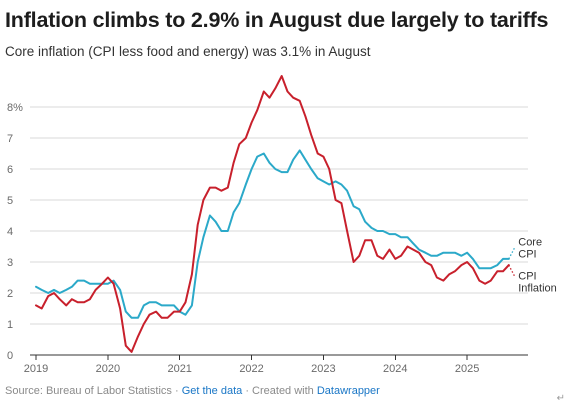 The width and height of the screenshot is (567, 406). Describe the element at coordinates (348, 391) in the screenshot. I see `datawrapper-link: Datawrapper` at that location.